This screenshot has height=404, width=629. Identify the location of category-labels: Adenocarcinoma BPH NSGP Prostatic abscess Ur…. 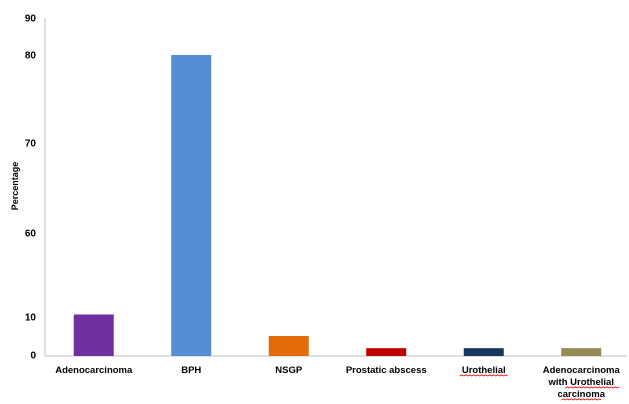
(337, 382).